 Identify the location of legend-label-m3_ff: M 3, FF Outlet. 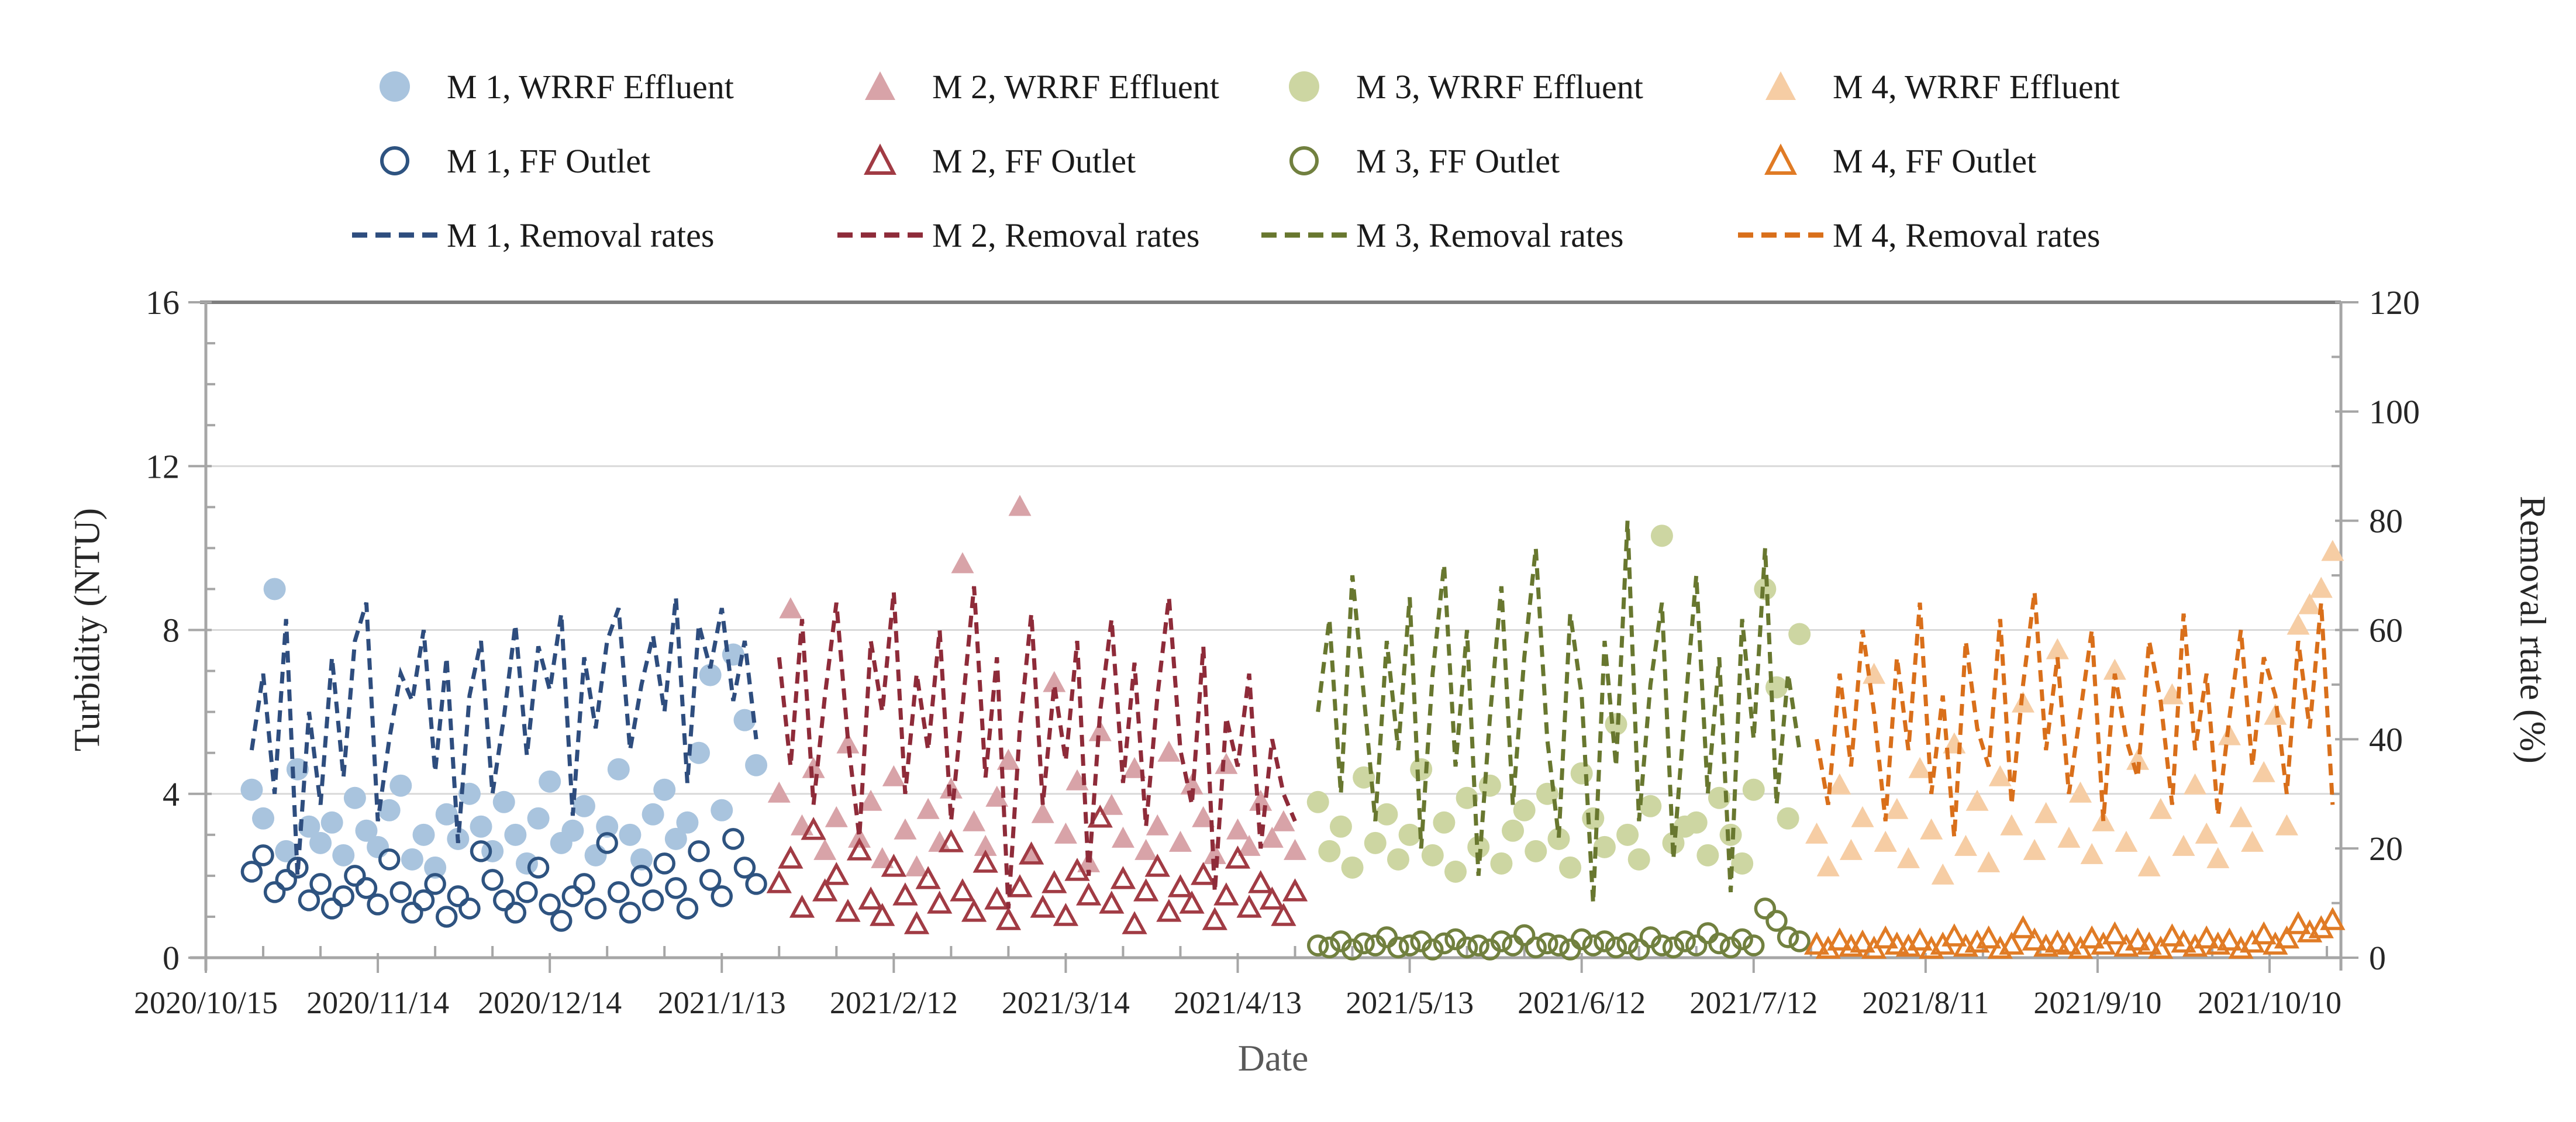
(1458, 160).